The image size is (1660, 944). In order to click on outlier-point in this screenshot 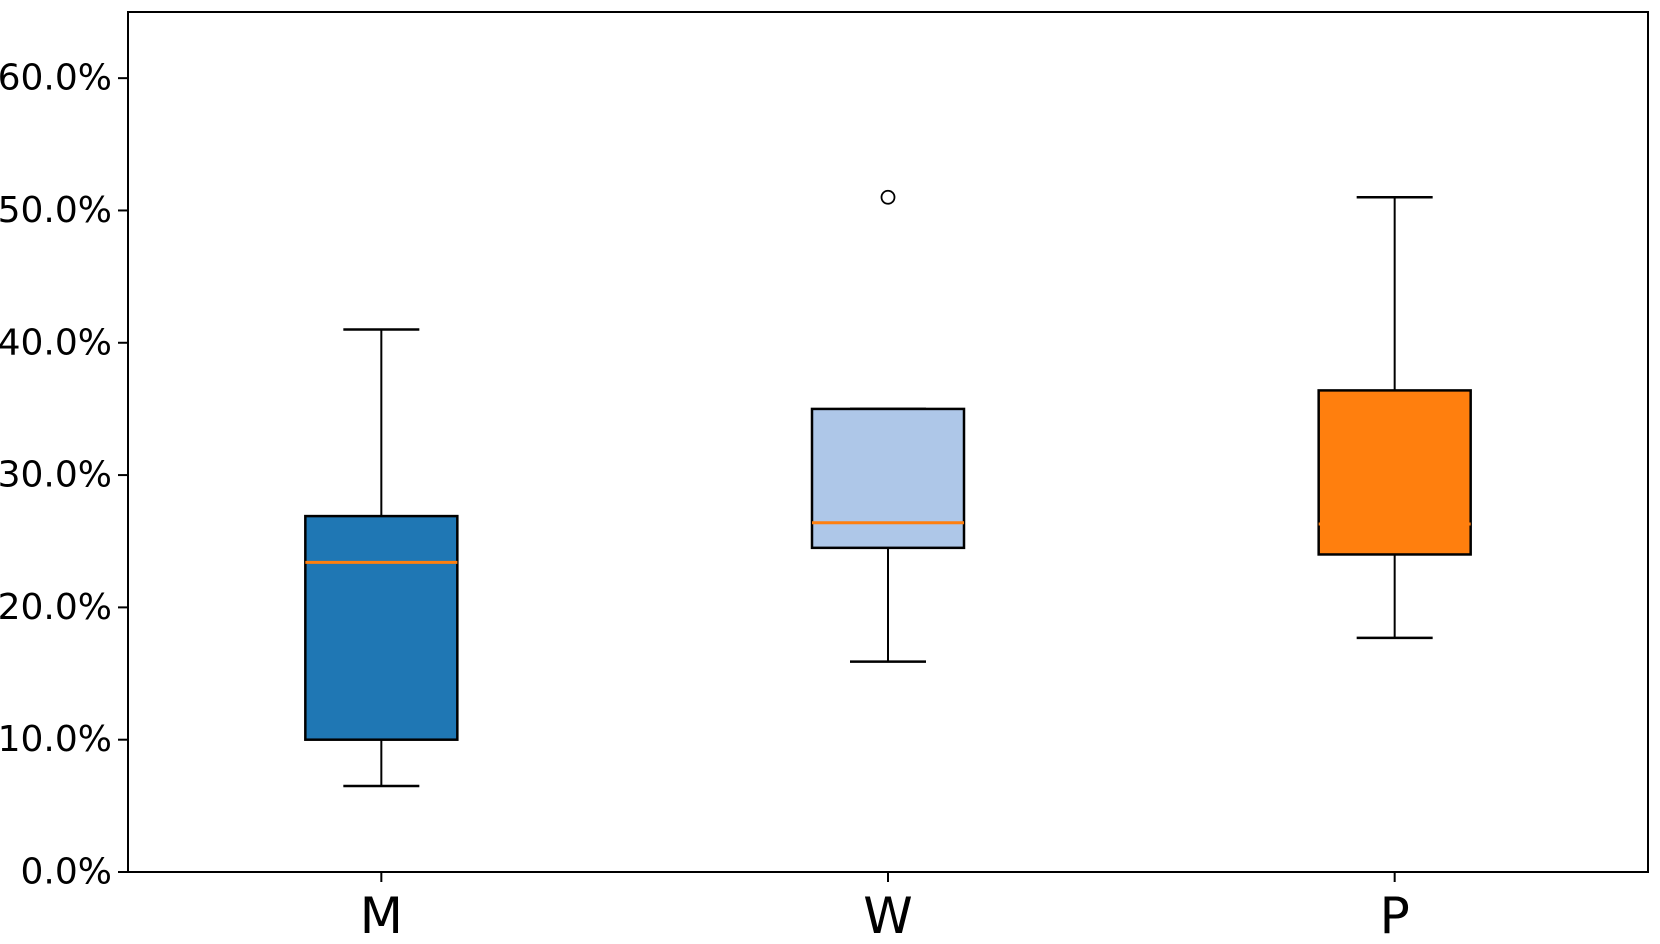, I will do `click(888, 197)`.